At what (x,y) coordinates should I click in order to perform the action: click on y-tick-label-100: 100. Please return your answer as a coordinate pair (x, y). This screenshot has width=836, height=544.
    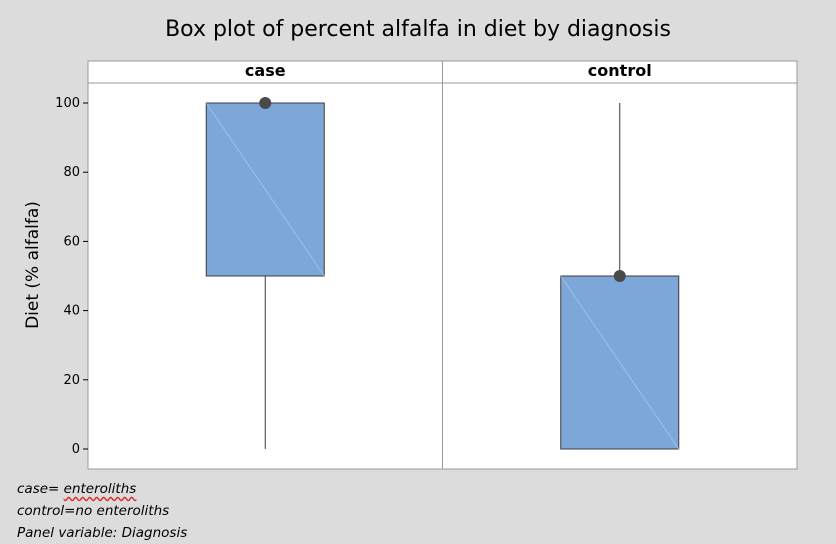
    Looking at the image, I should click on (67, 103).